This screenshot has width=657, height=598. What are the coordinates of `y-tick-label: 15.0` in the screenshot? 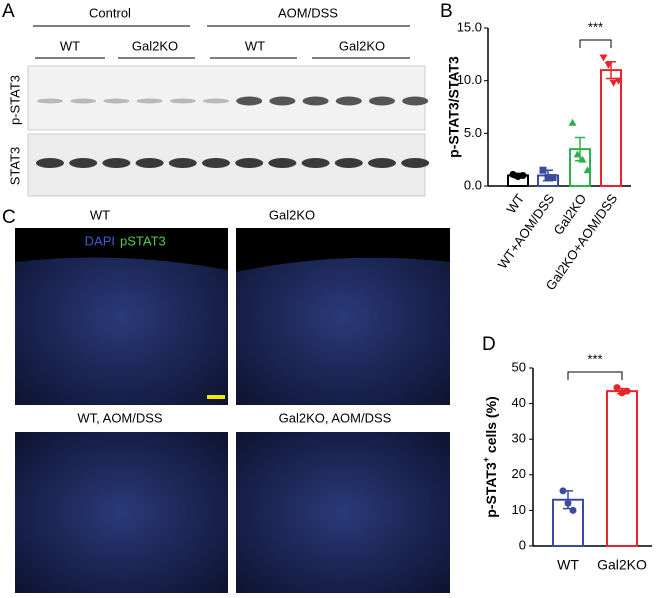 It's located at (469, 26).